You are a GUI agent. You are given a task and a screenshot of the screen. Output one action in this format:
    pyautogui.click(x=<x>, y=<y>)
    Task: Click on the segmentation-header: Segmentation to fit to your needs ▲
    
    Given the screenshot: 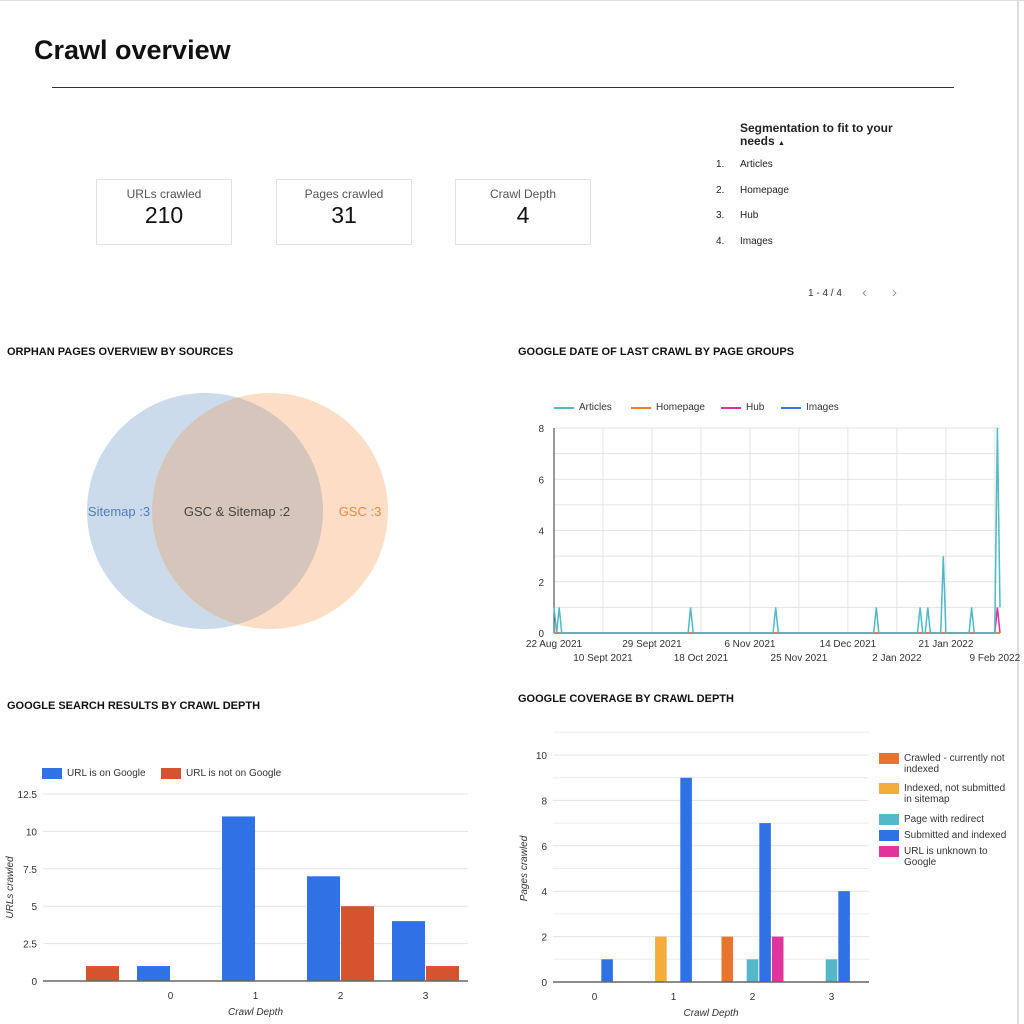 What is the action you would take?
    pyautogui.click(x=825, y=136)
    